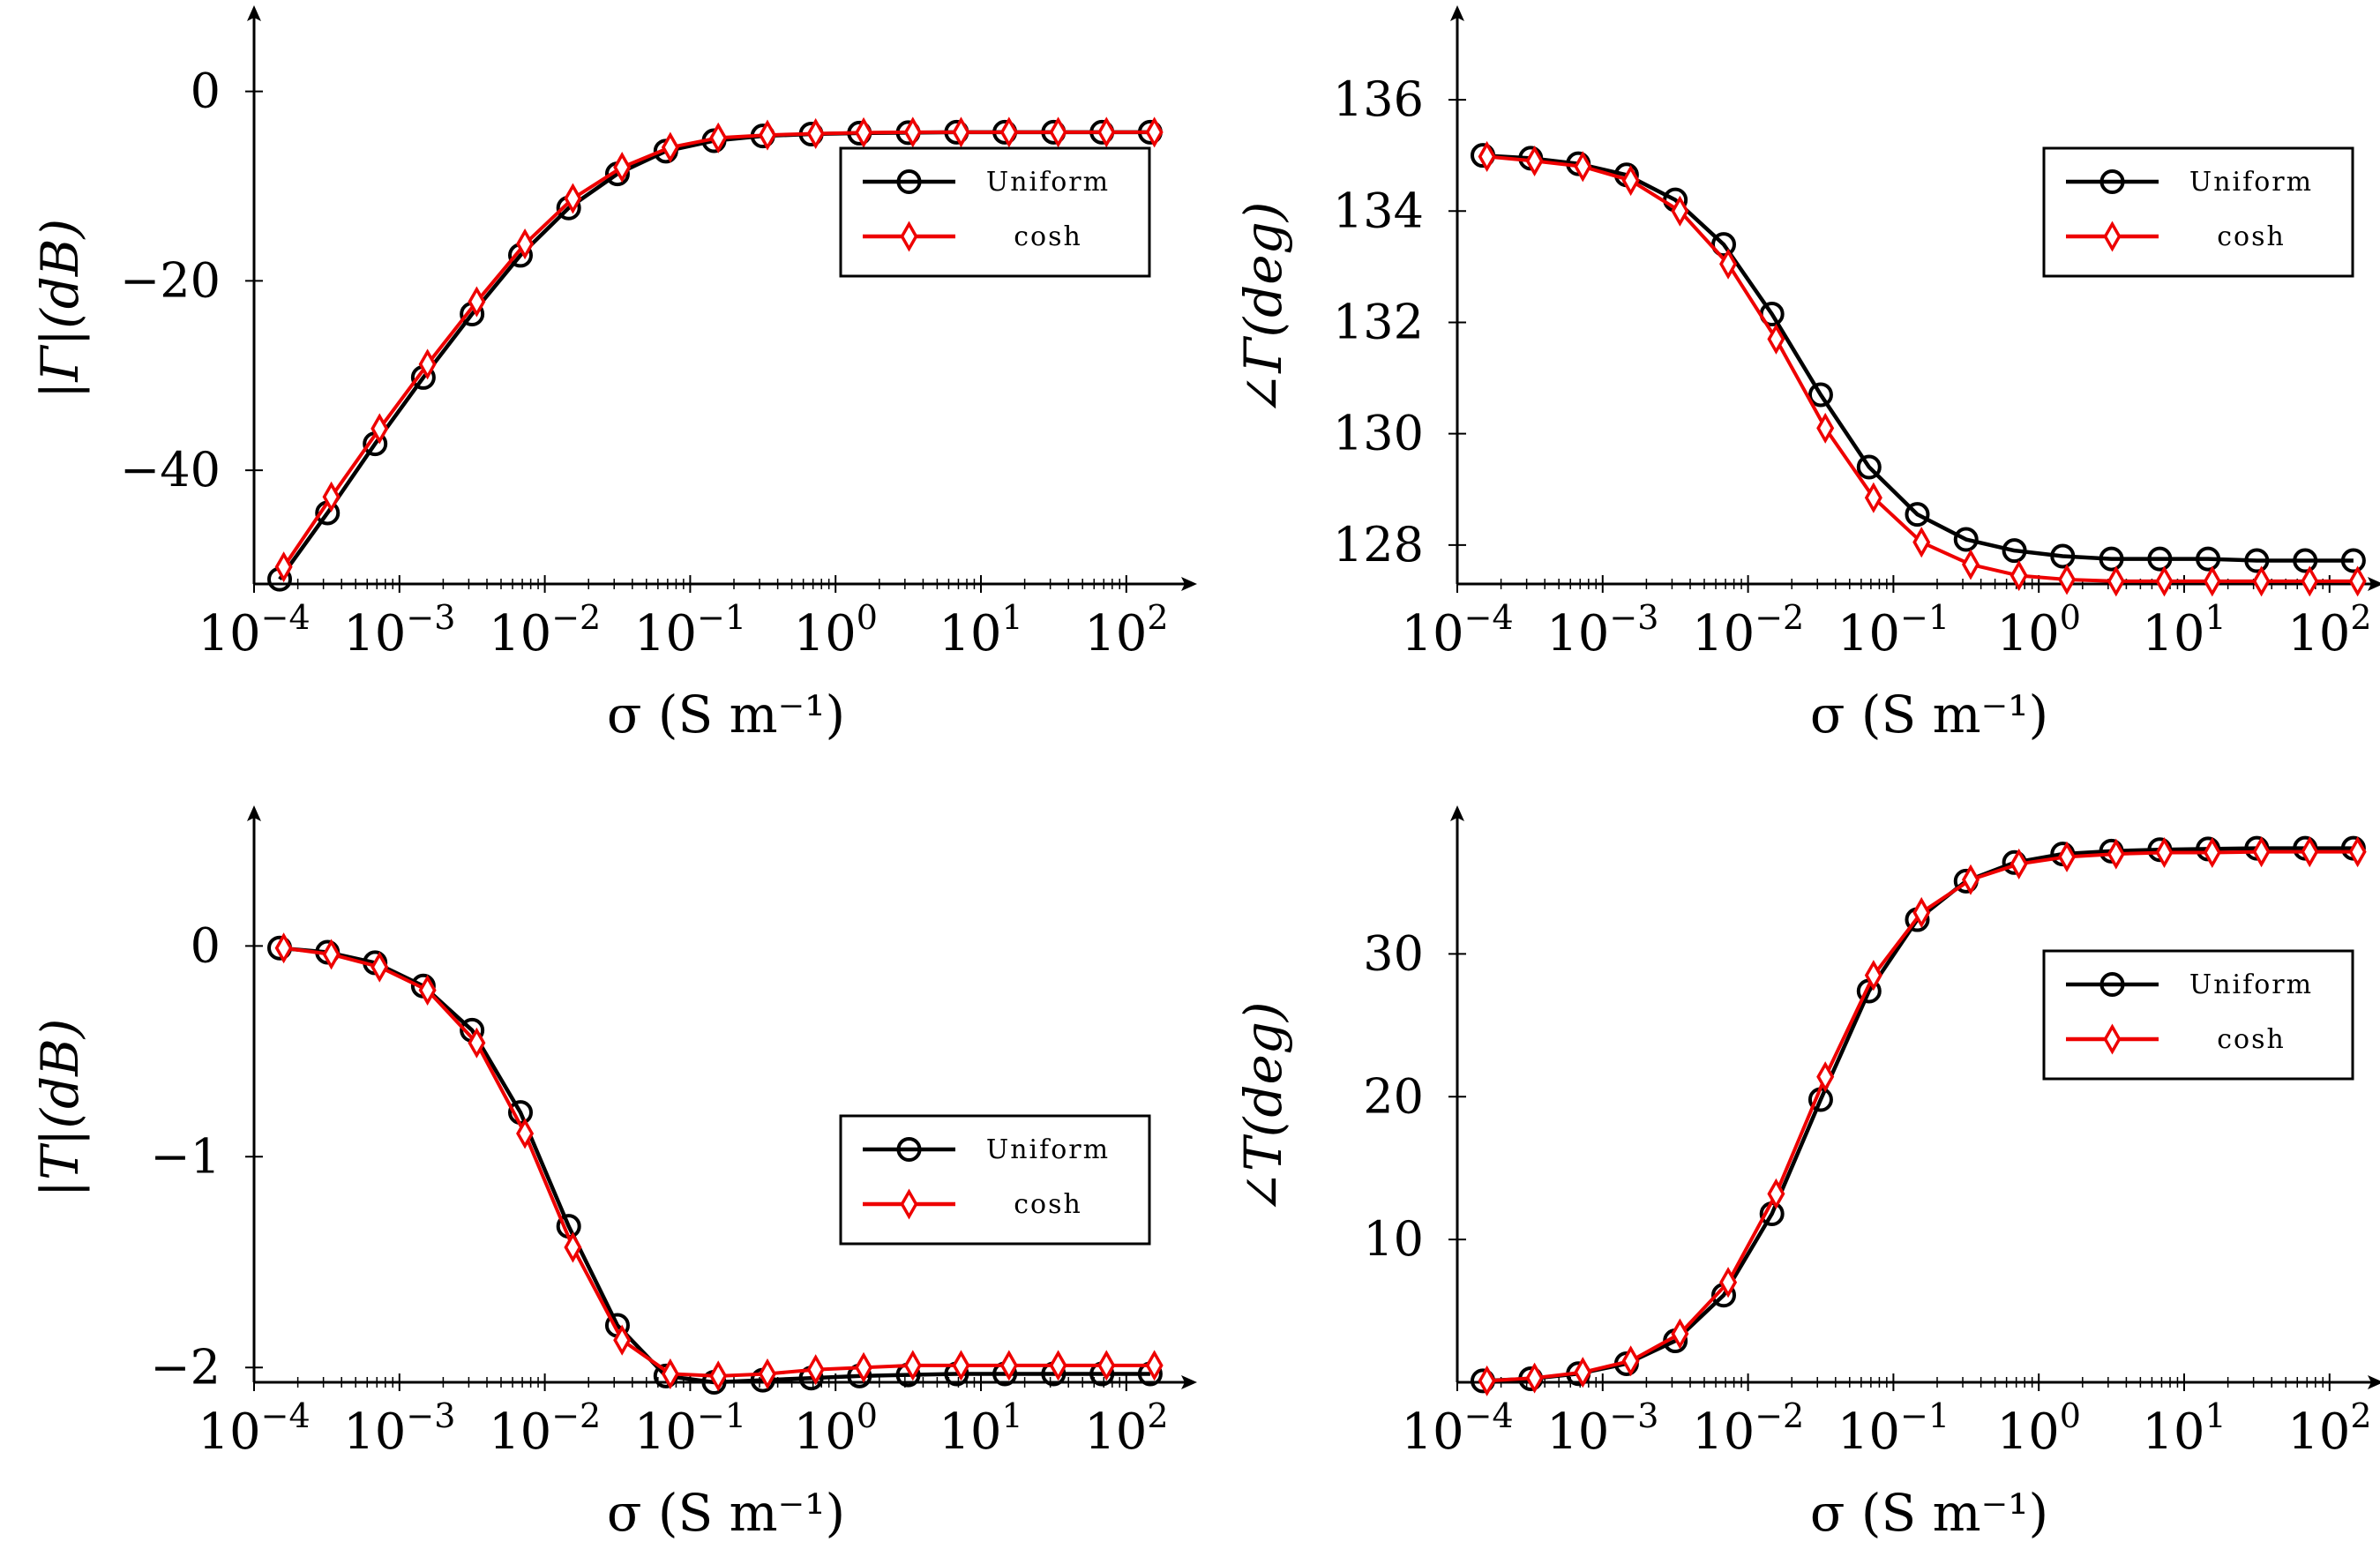 The width and height of the screenshot is (2380, 1564). Describe the element at coordinates (1378, 433) in the screenshot. I see `y-tick-label: 130` at that location.